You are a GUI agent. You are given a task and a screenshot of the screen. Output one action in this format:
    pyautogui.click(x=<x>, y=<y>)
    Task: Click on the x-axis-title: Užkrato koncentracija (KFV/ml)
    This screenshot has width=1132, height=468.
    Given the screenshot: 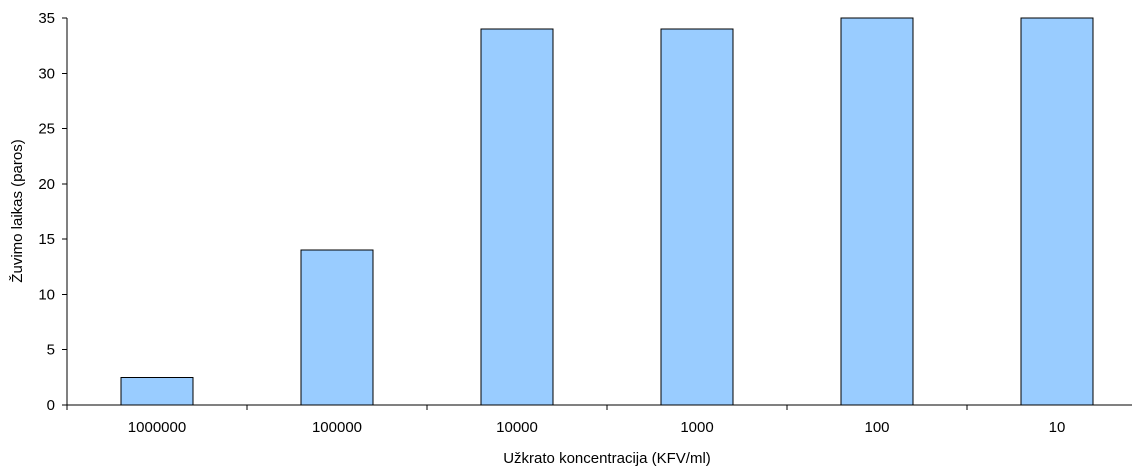 What is the action you would take?
    pyautogui.click(x=607, y=458)
    